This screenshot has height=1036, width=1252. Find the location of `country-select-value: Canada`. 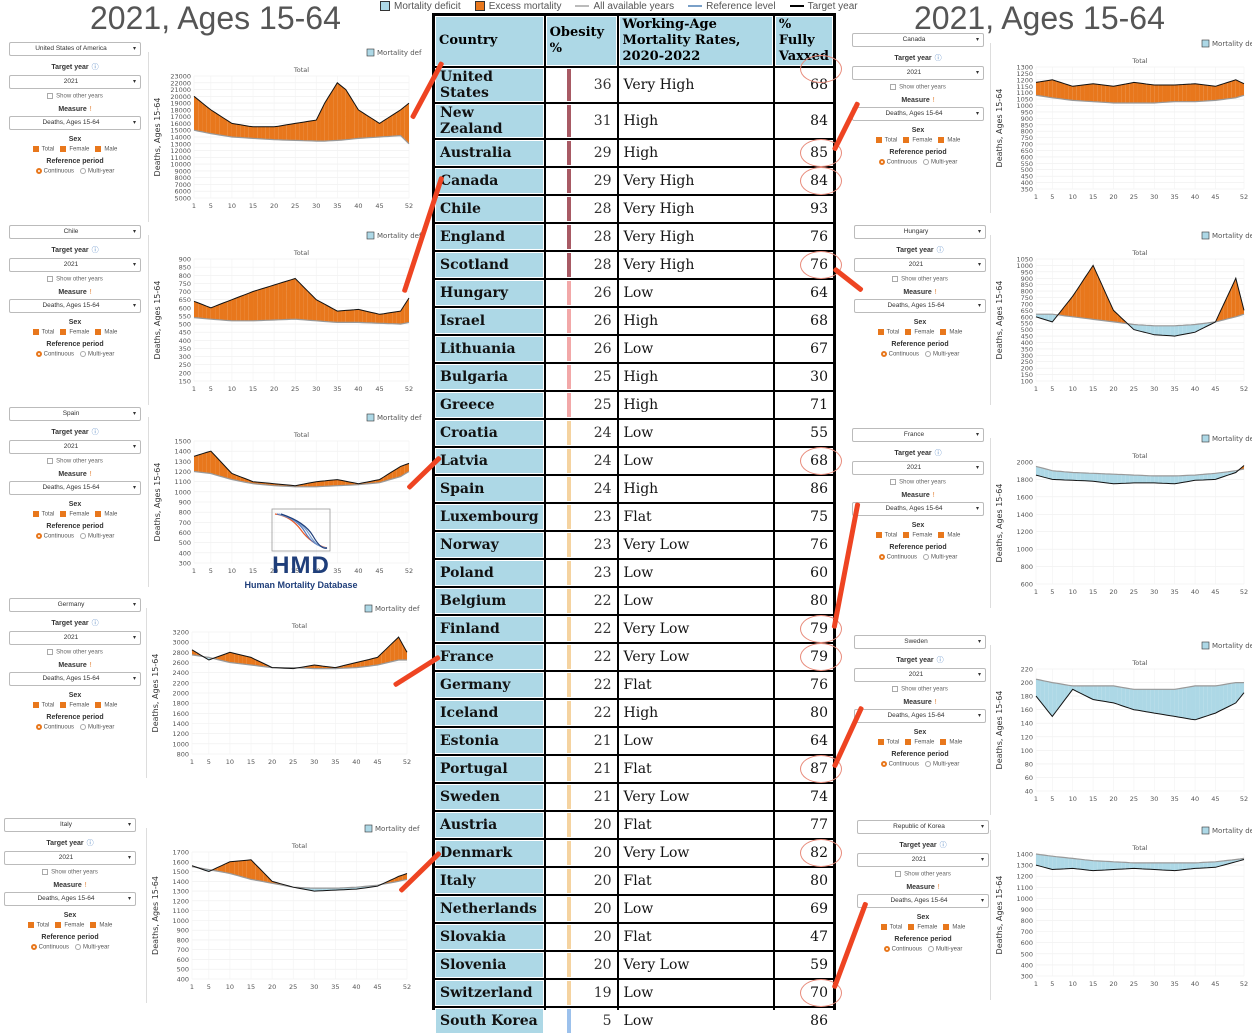

country-select-value: Canada is located at coordinates (914, 39).